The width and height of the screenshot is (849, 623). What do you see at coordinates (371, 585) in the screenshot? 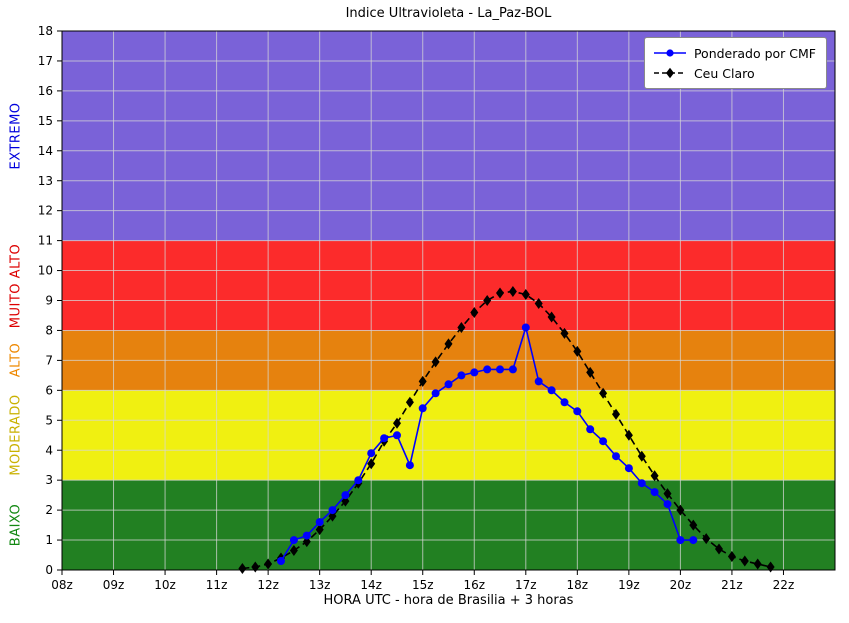
I see `x-tick-label: 14z` at bounding box center [371, 585].